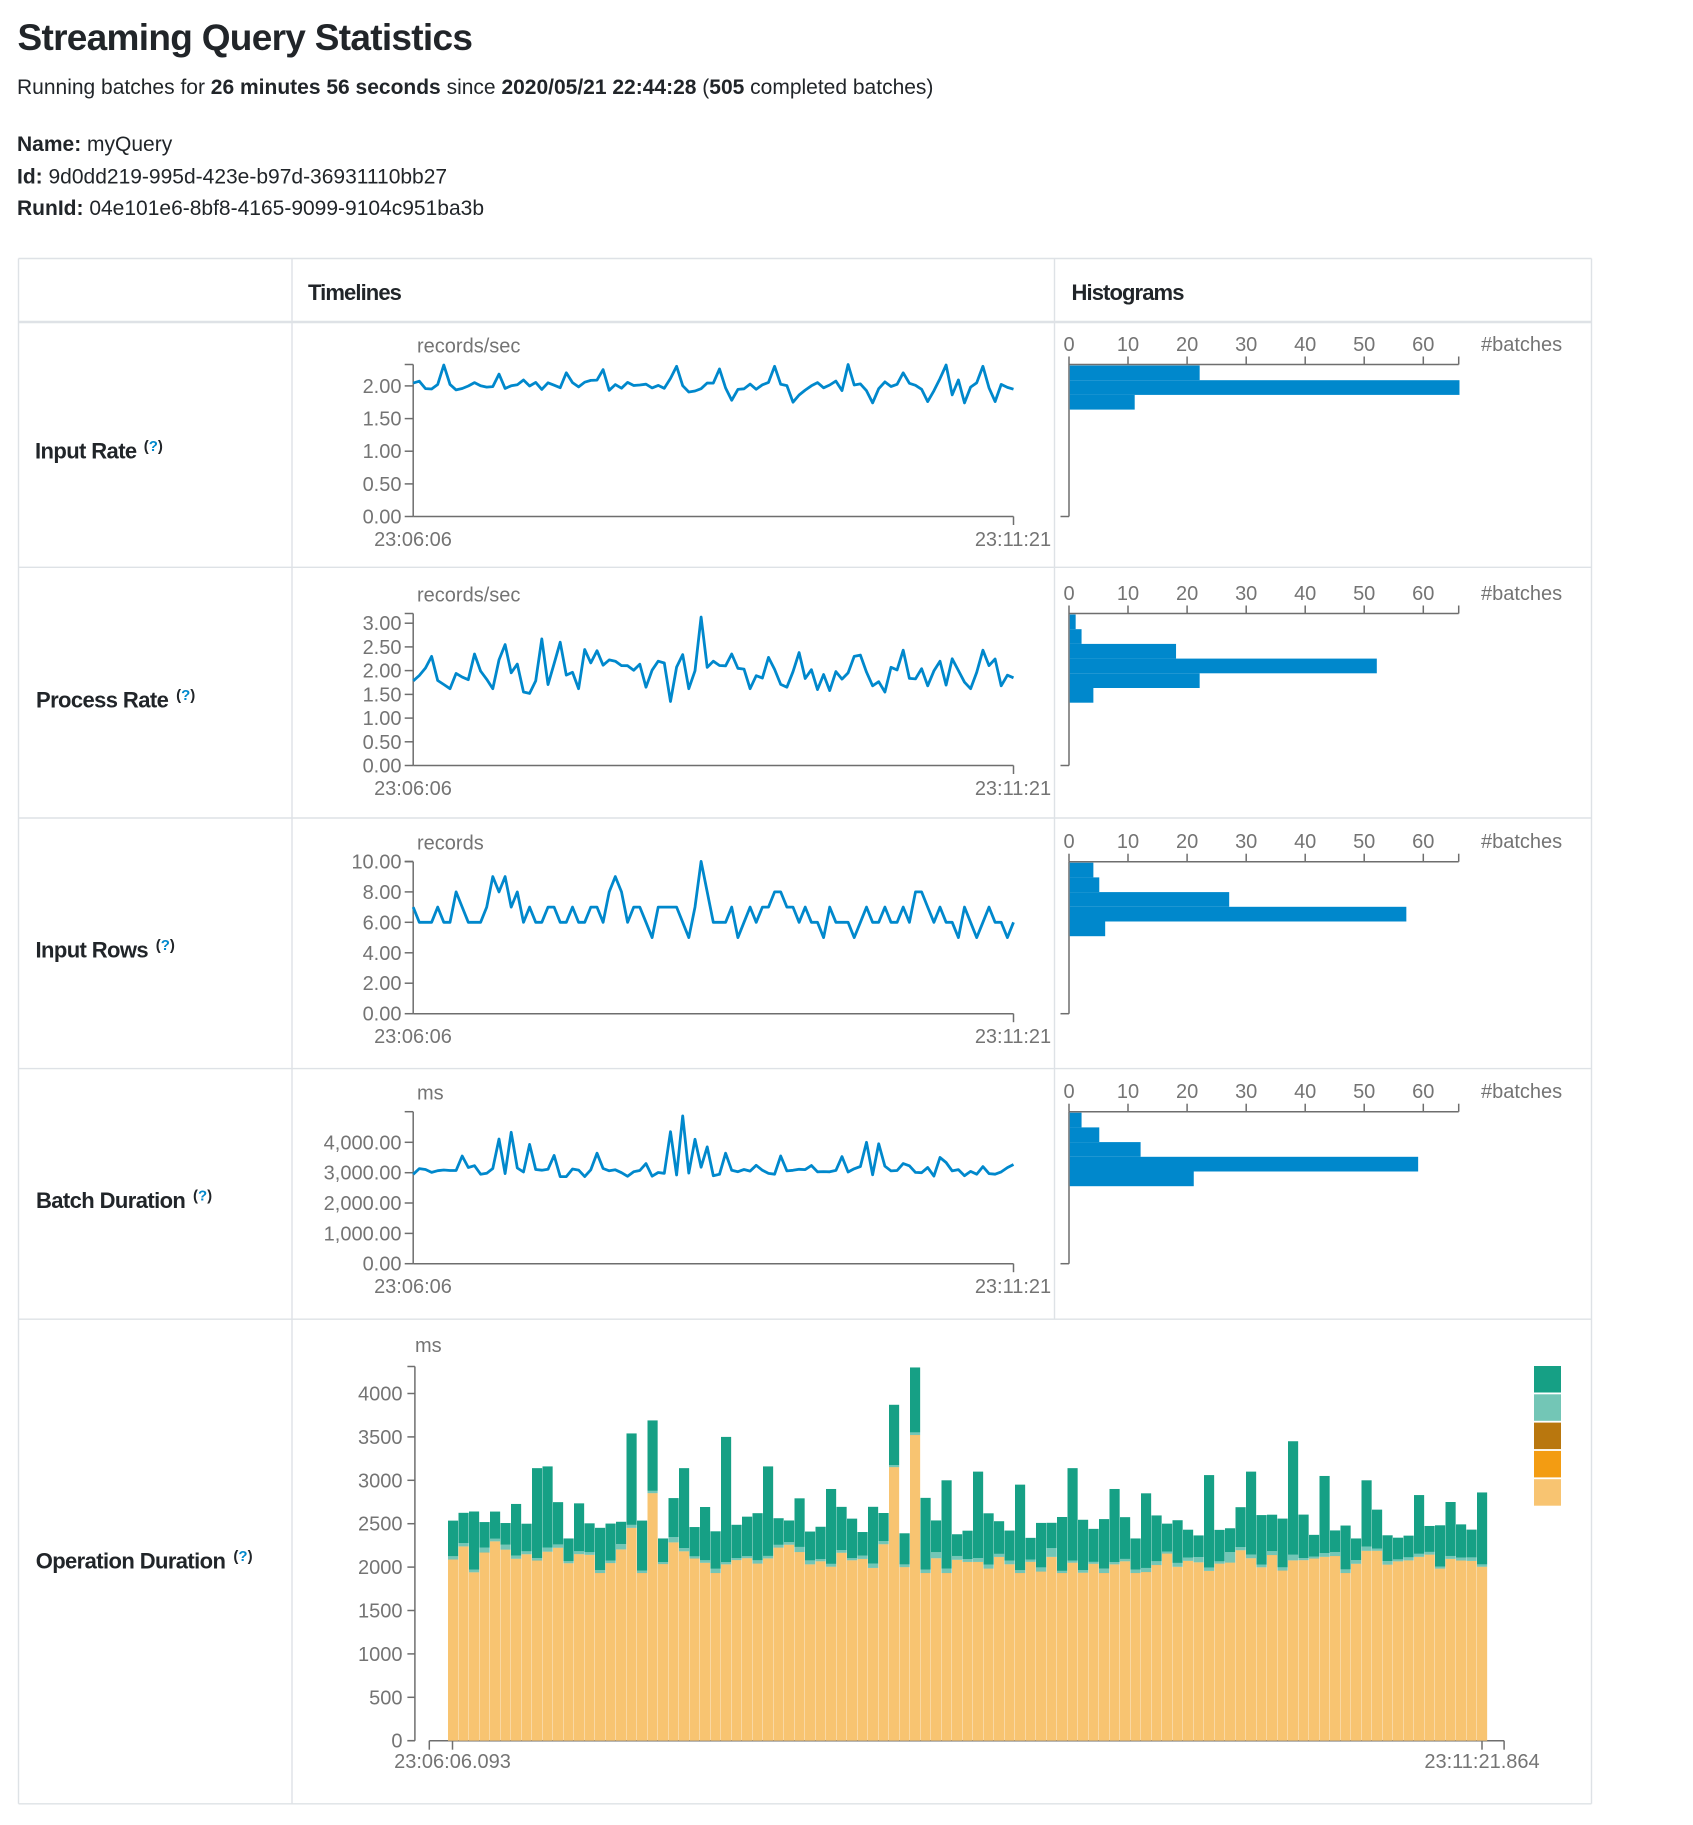  I want to click on svg-text: 2500, so click(380, 1525).